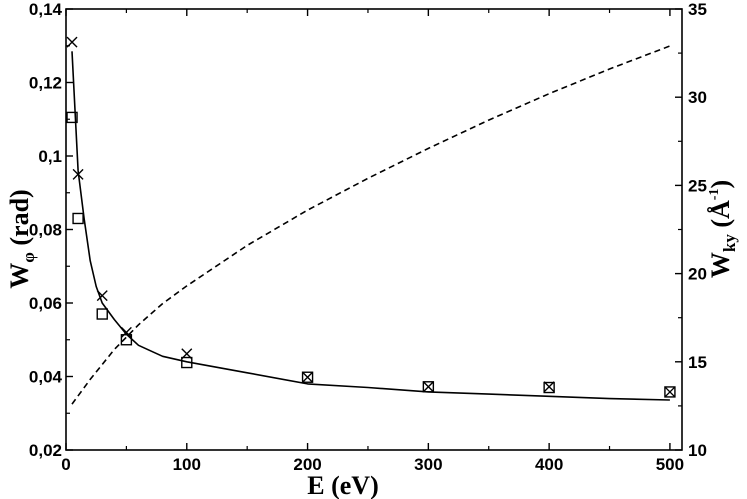  Describe the element at coordinates (307, 464) in the screenshot. I see `x-tick-label: 200` at that location.